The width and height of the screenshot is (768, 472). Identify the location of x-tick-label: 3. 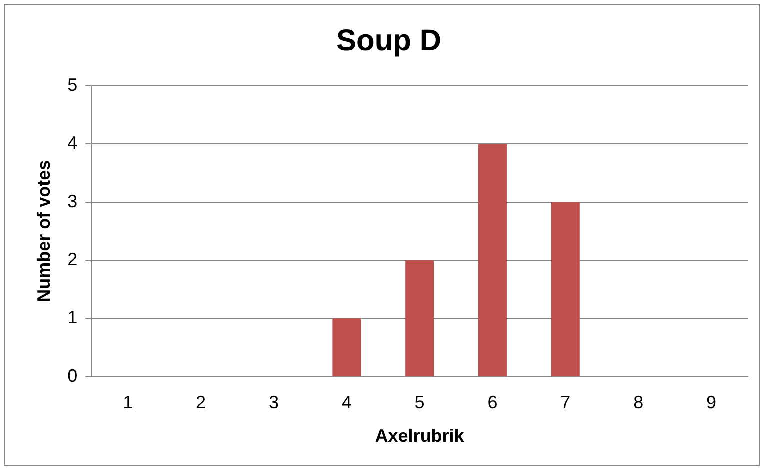
(273, 402).